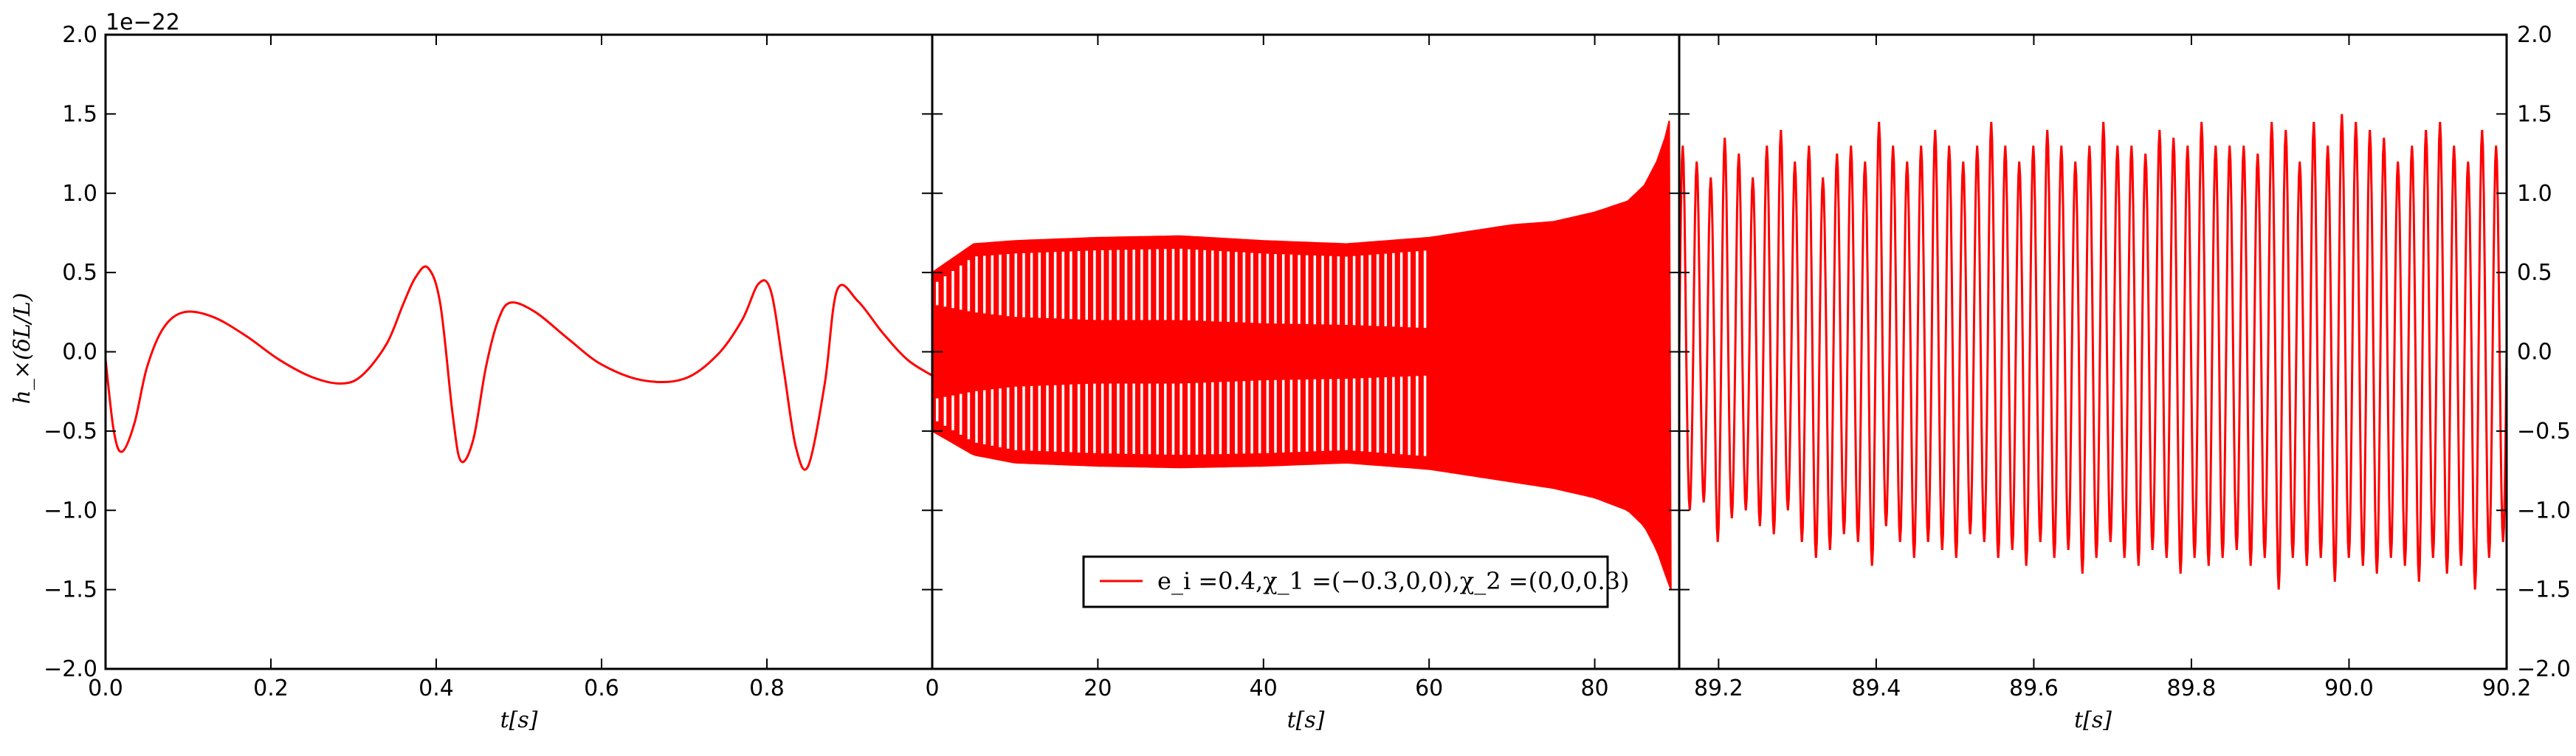 The height and width of the screenshot is (756, 2576). I want to click on legend: e_i =0.4,χ_1 =(−0.3,0,0),χ_2 =(0,0,0.3), so click(1356, 581).